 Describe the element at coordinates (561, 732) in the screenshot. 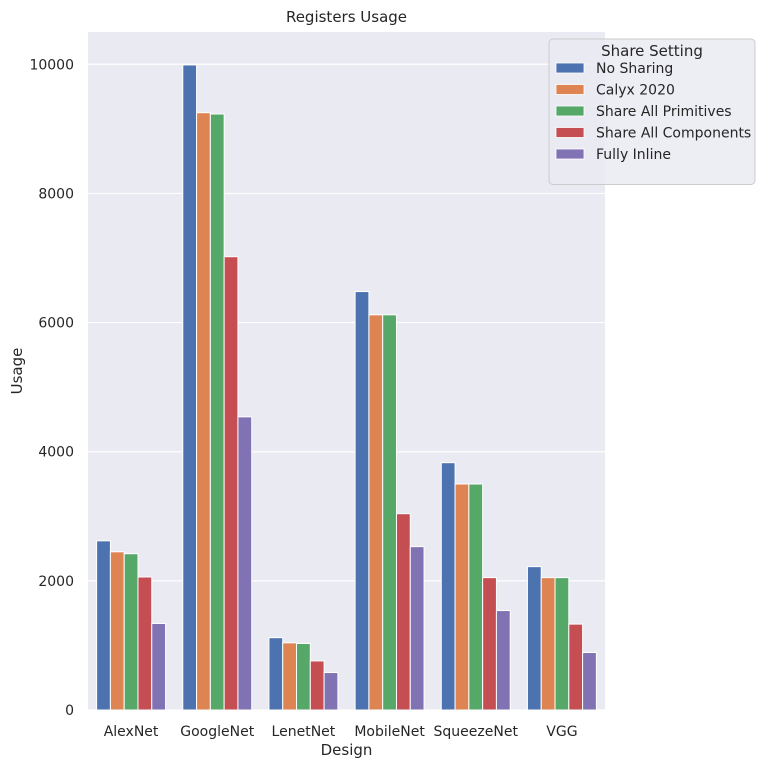

I see `x-tick-label: VGG` at that location.